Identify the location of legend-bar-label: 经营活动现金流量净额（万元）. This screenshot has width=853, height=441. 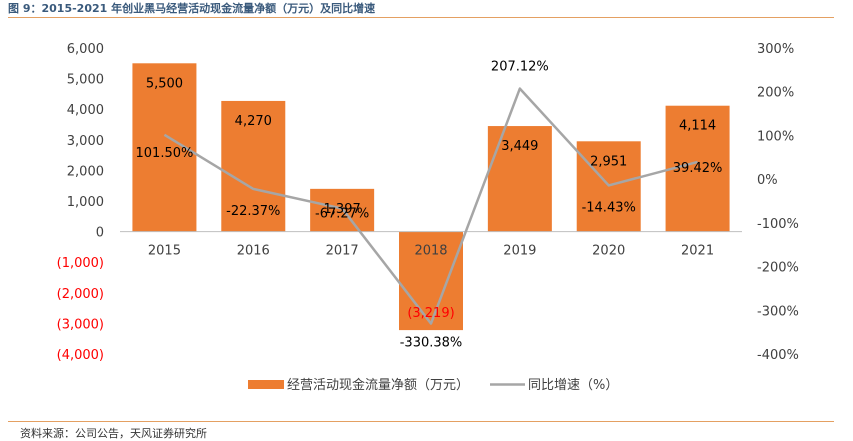
(378, 385).